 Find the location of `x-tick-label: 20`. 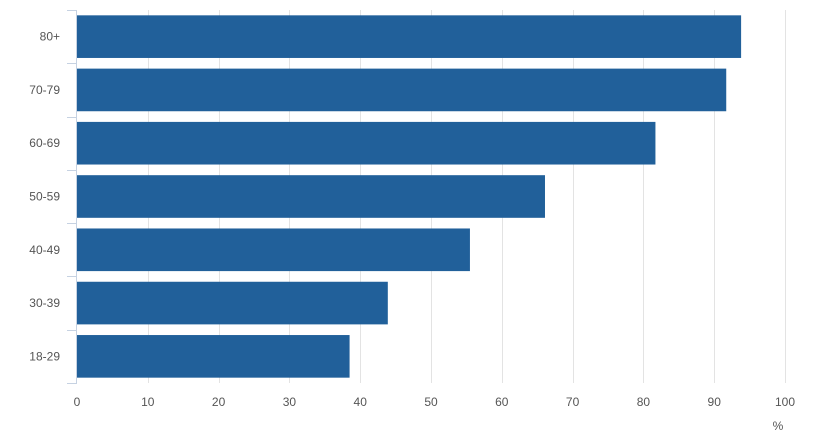

x-tick-label: 20 is located at coordinates (219, 402).